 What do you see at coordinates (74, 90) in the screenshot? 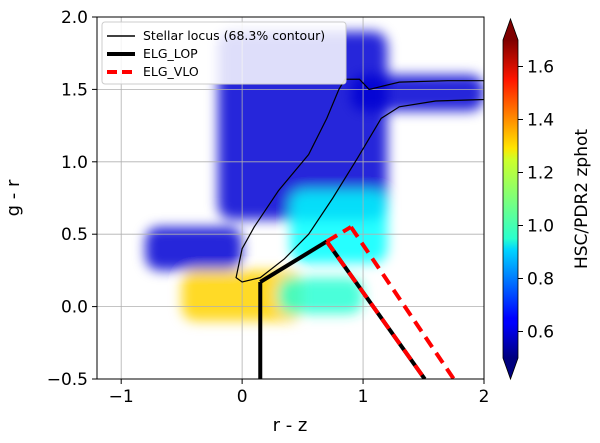
I see `y-tick-label: 1.5` at bounding box center [74, 90].